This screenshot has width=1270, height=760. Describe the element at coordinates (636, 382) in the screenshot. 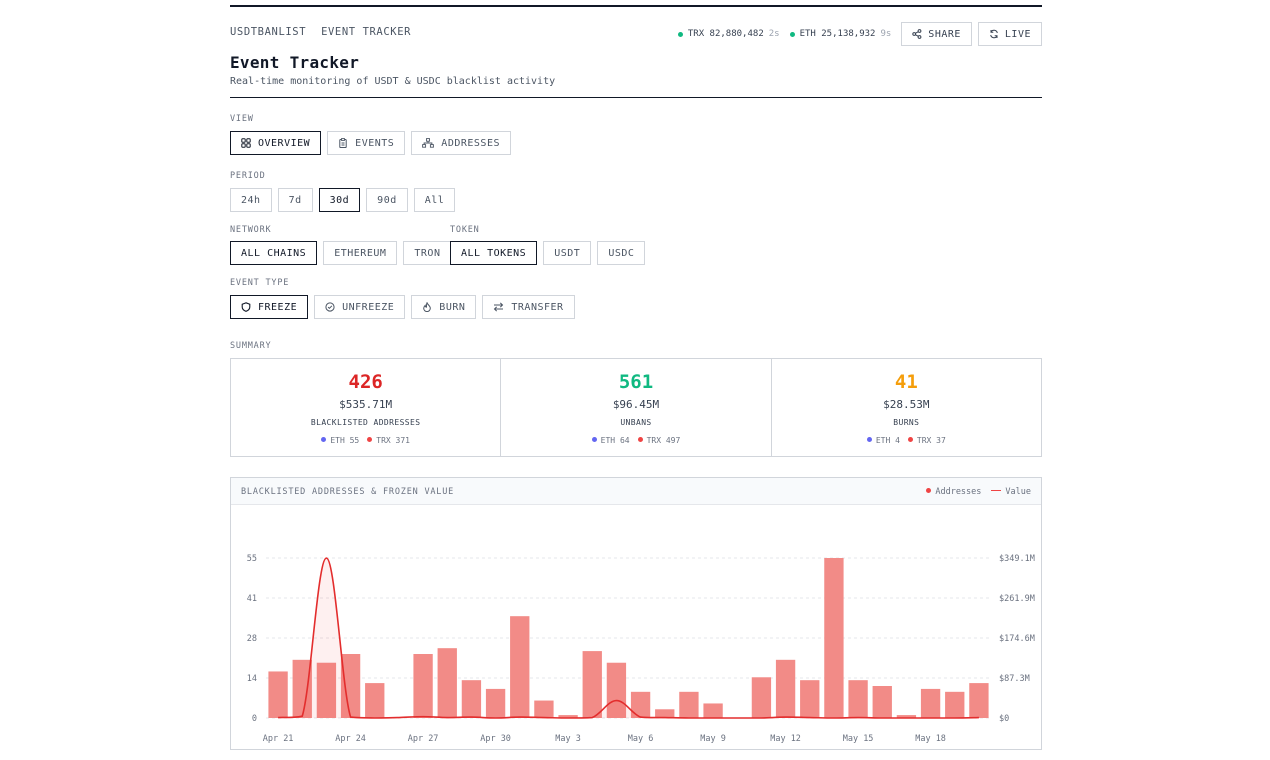

I see `stat-count: 561` at that location.